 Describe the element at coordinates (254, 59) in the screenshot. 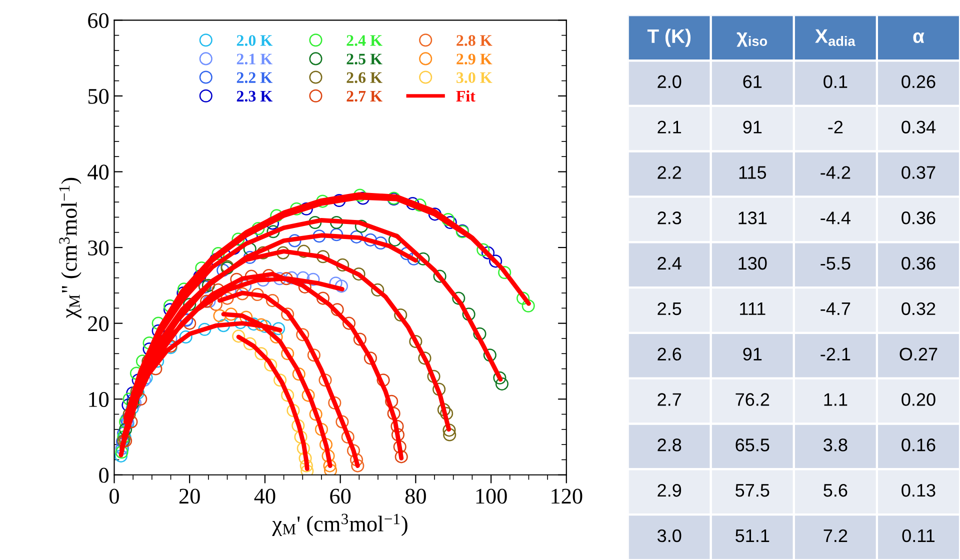

I see `legend-label: 2.1 K` at that location.